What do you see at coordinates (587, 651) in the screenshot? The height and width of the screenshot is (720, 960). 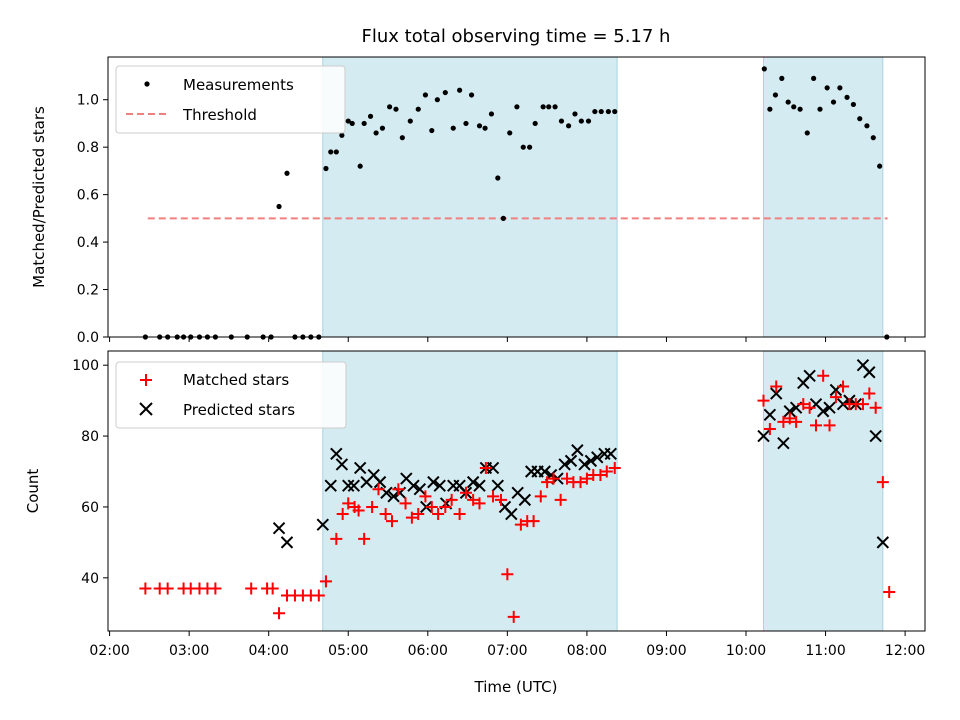 I see `x-tick-label: 08:00` at bounding box center [587, 651].